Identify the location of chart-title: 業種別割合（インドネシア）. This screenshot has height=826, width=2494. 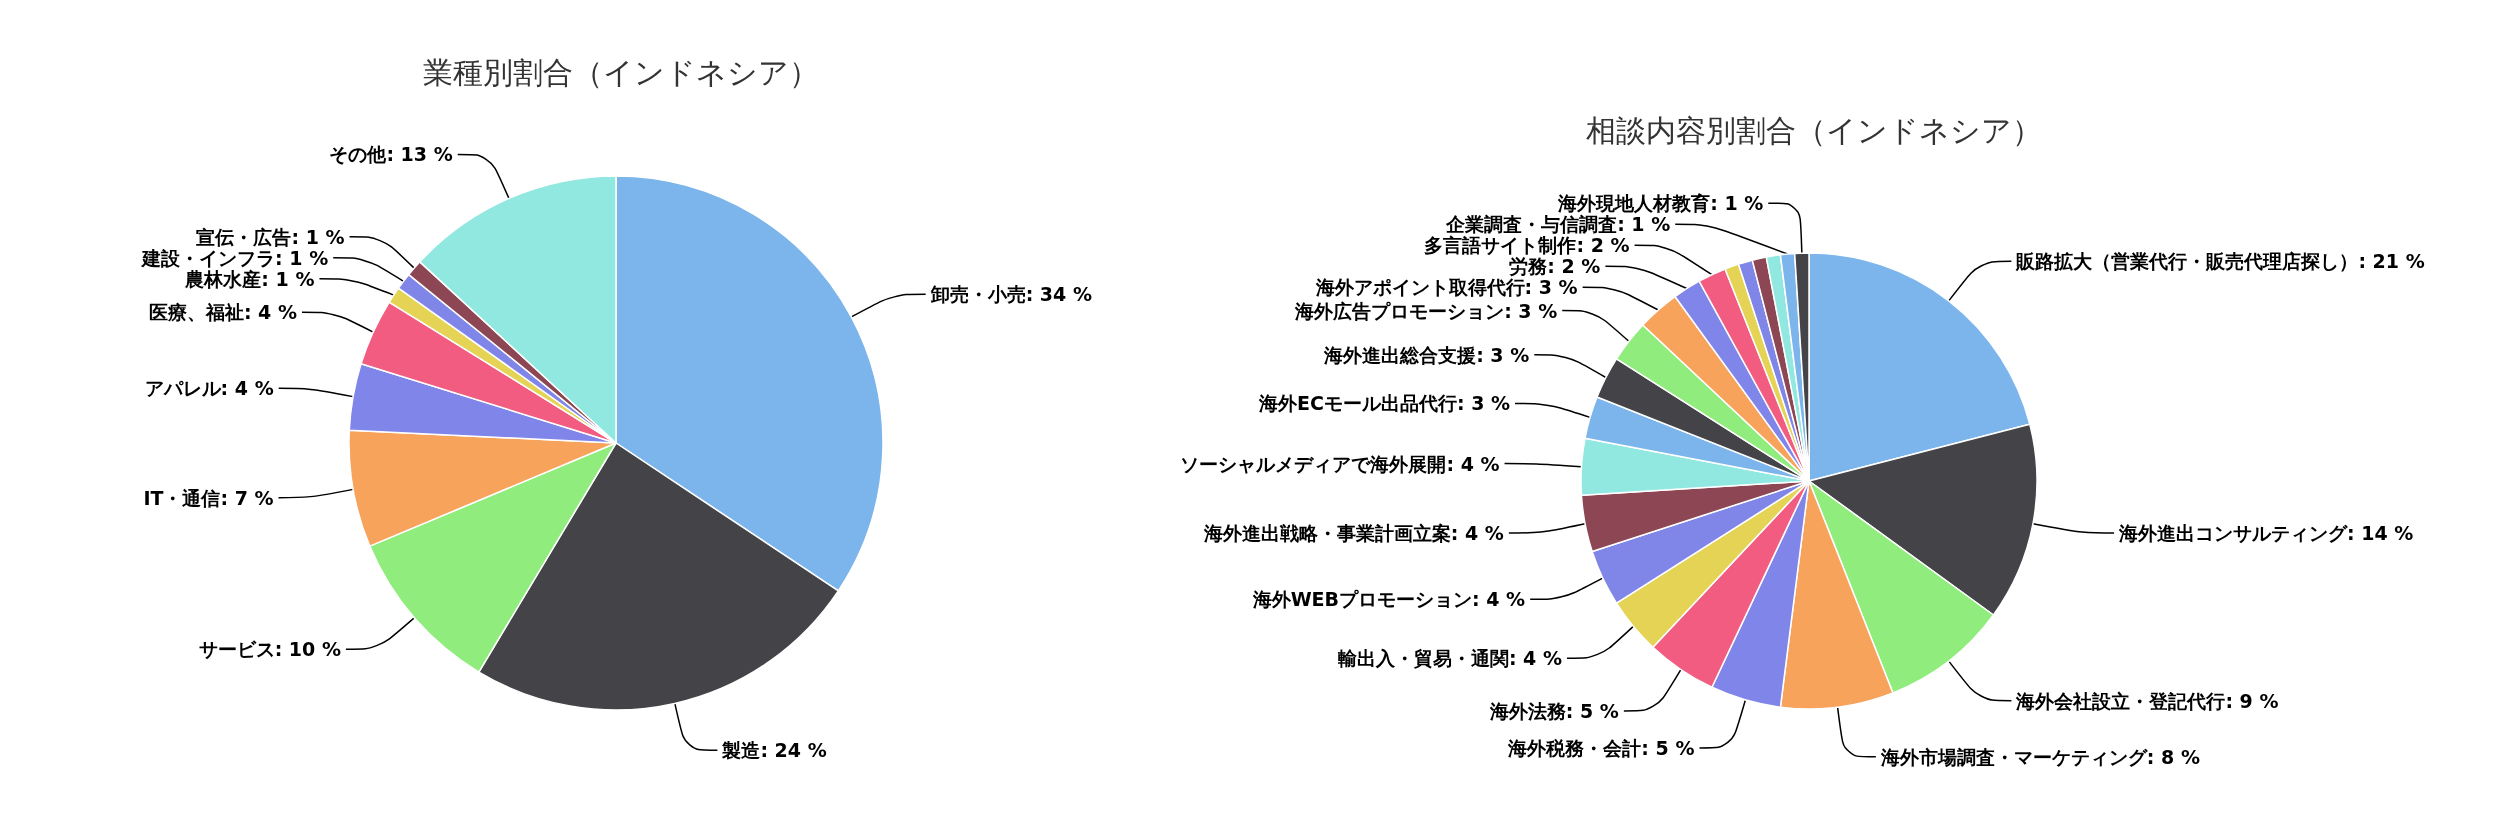
(621, 72).